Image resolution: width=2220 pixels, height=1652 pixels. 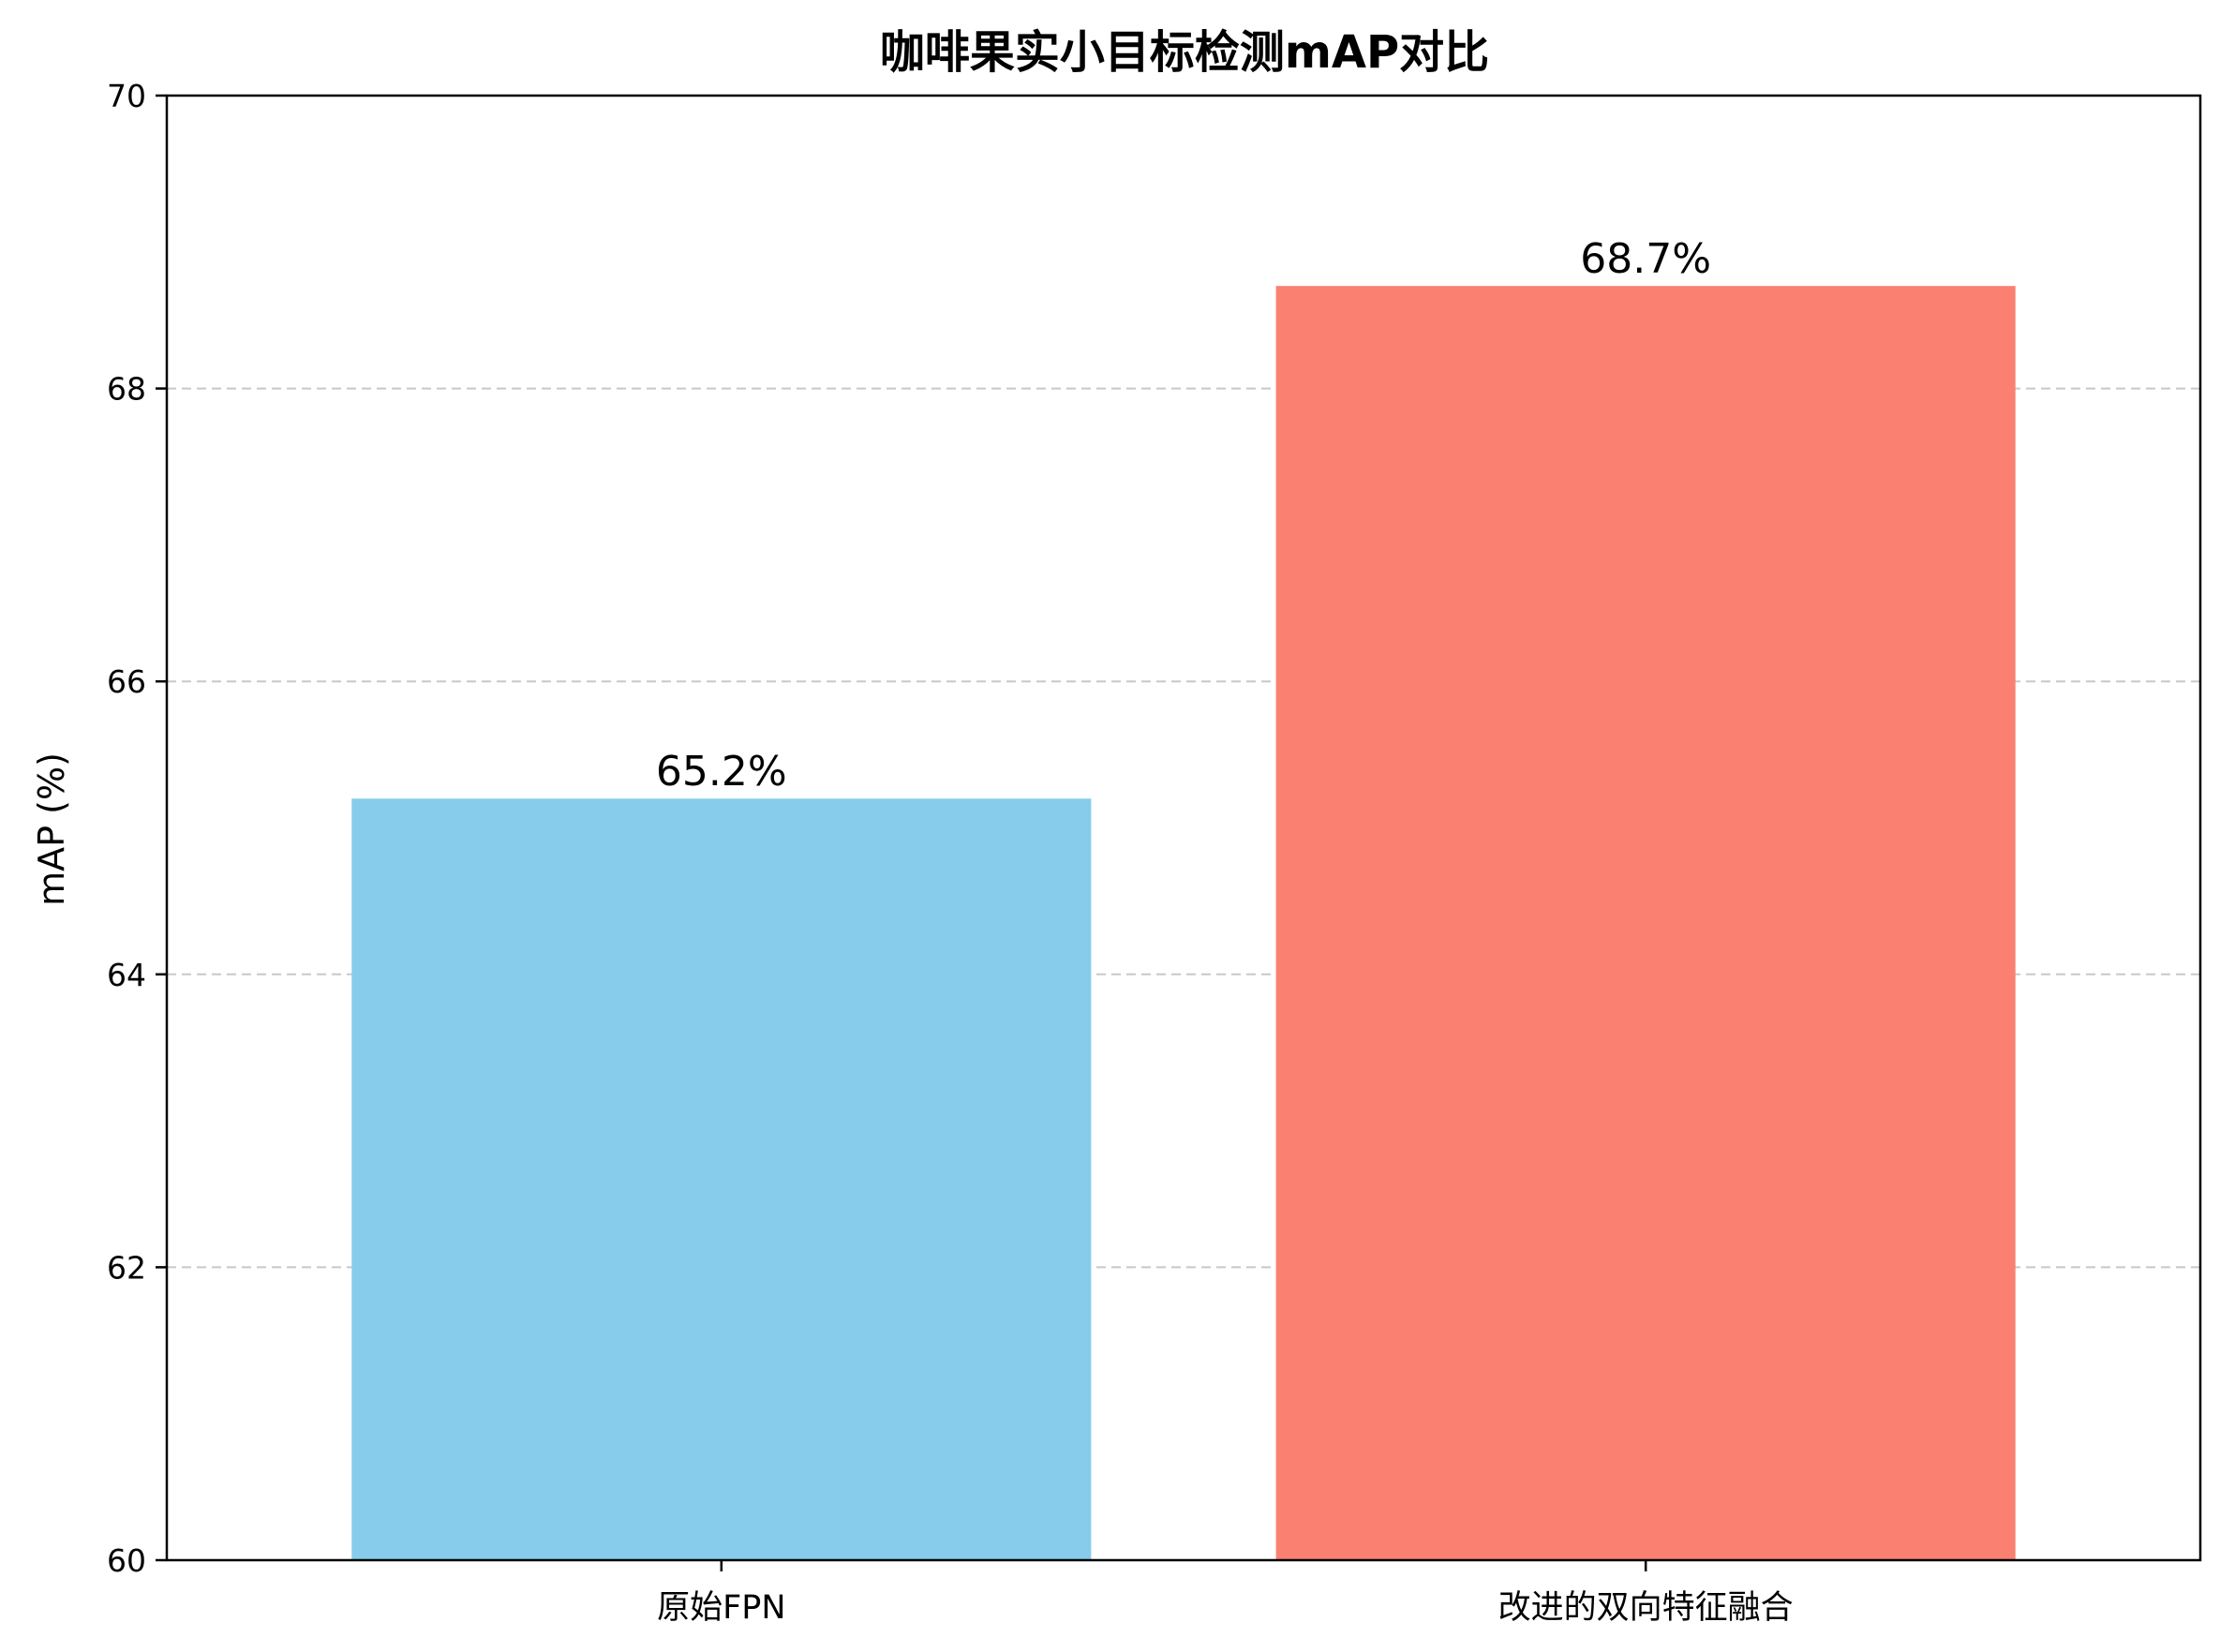 I want to click on y-tick-label: 64, so click(x=126, y=975).